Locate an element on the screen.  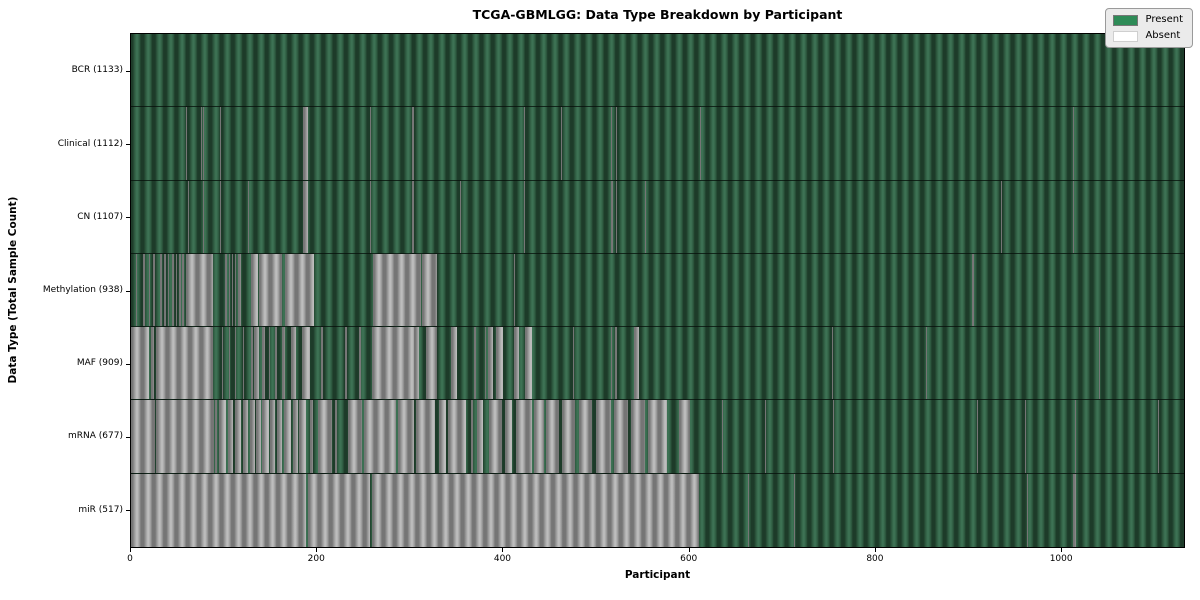
heatmap-row-Clinical is located at coordinates (657, 144).